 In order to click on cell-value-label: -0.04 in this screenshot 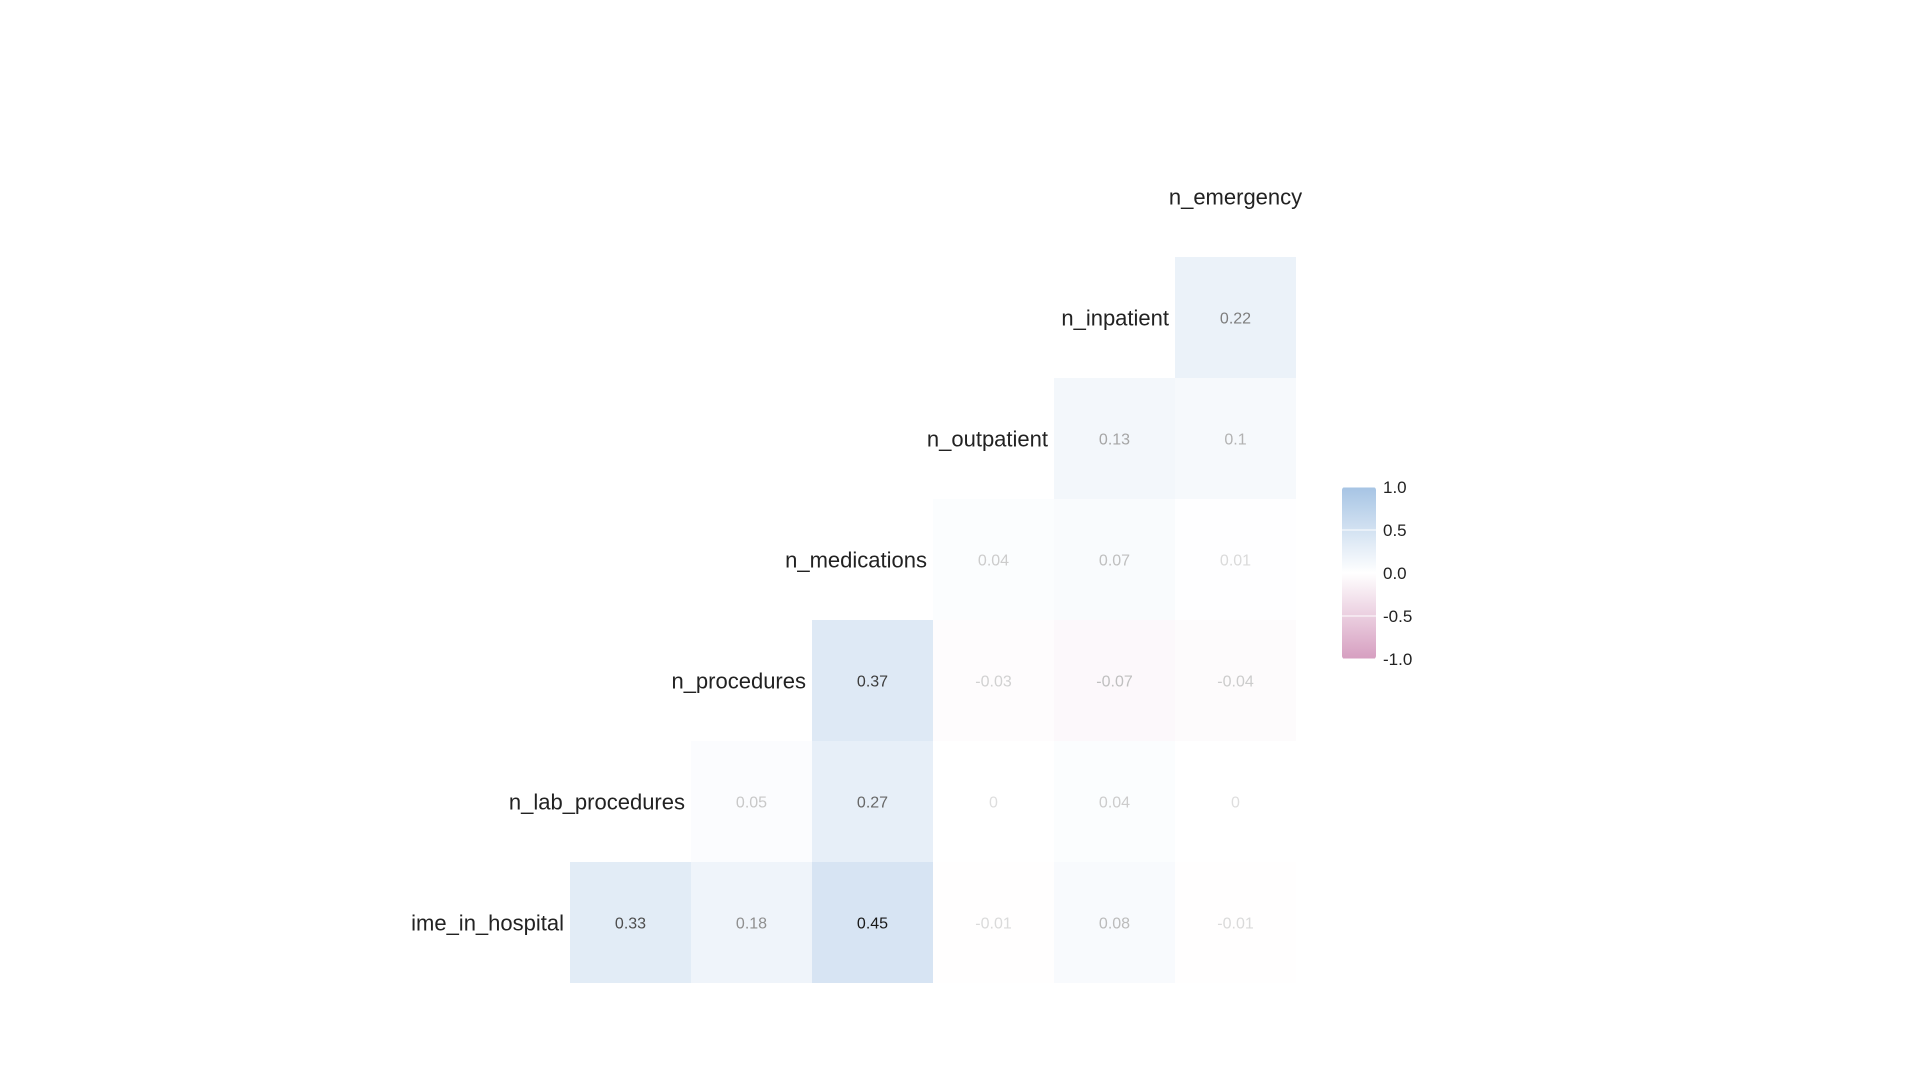, I will do `click(1235, 682)`.